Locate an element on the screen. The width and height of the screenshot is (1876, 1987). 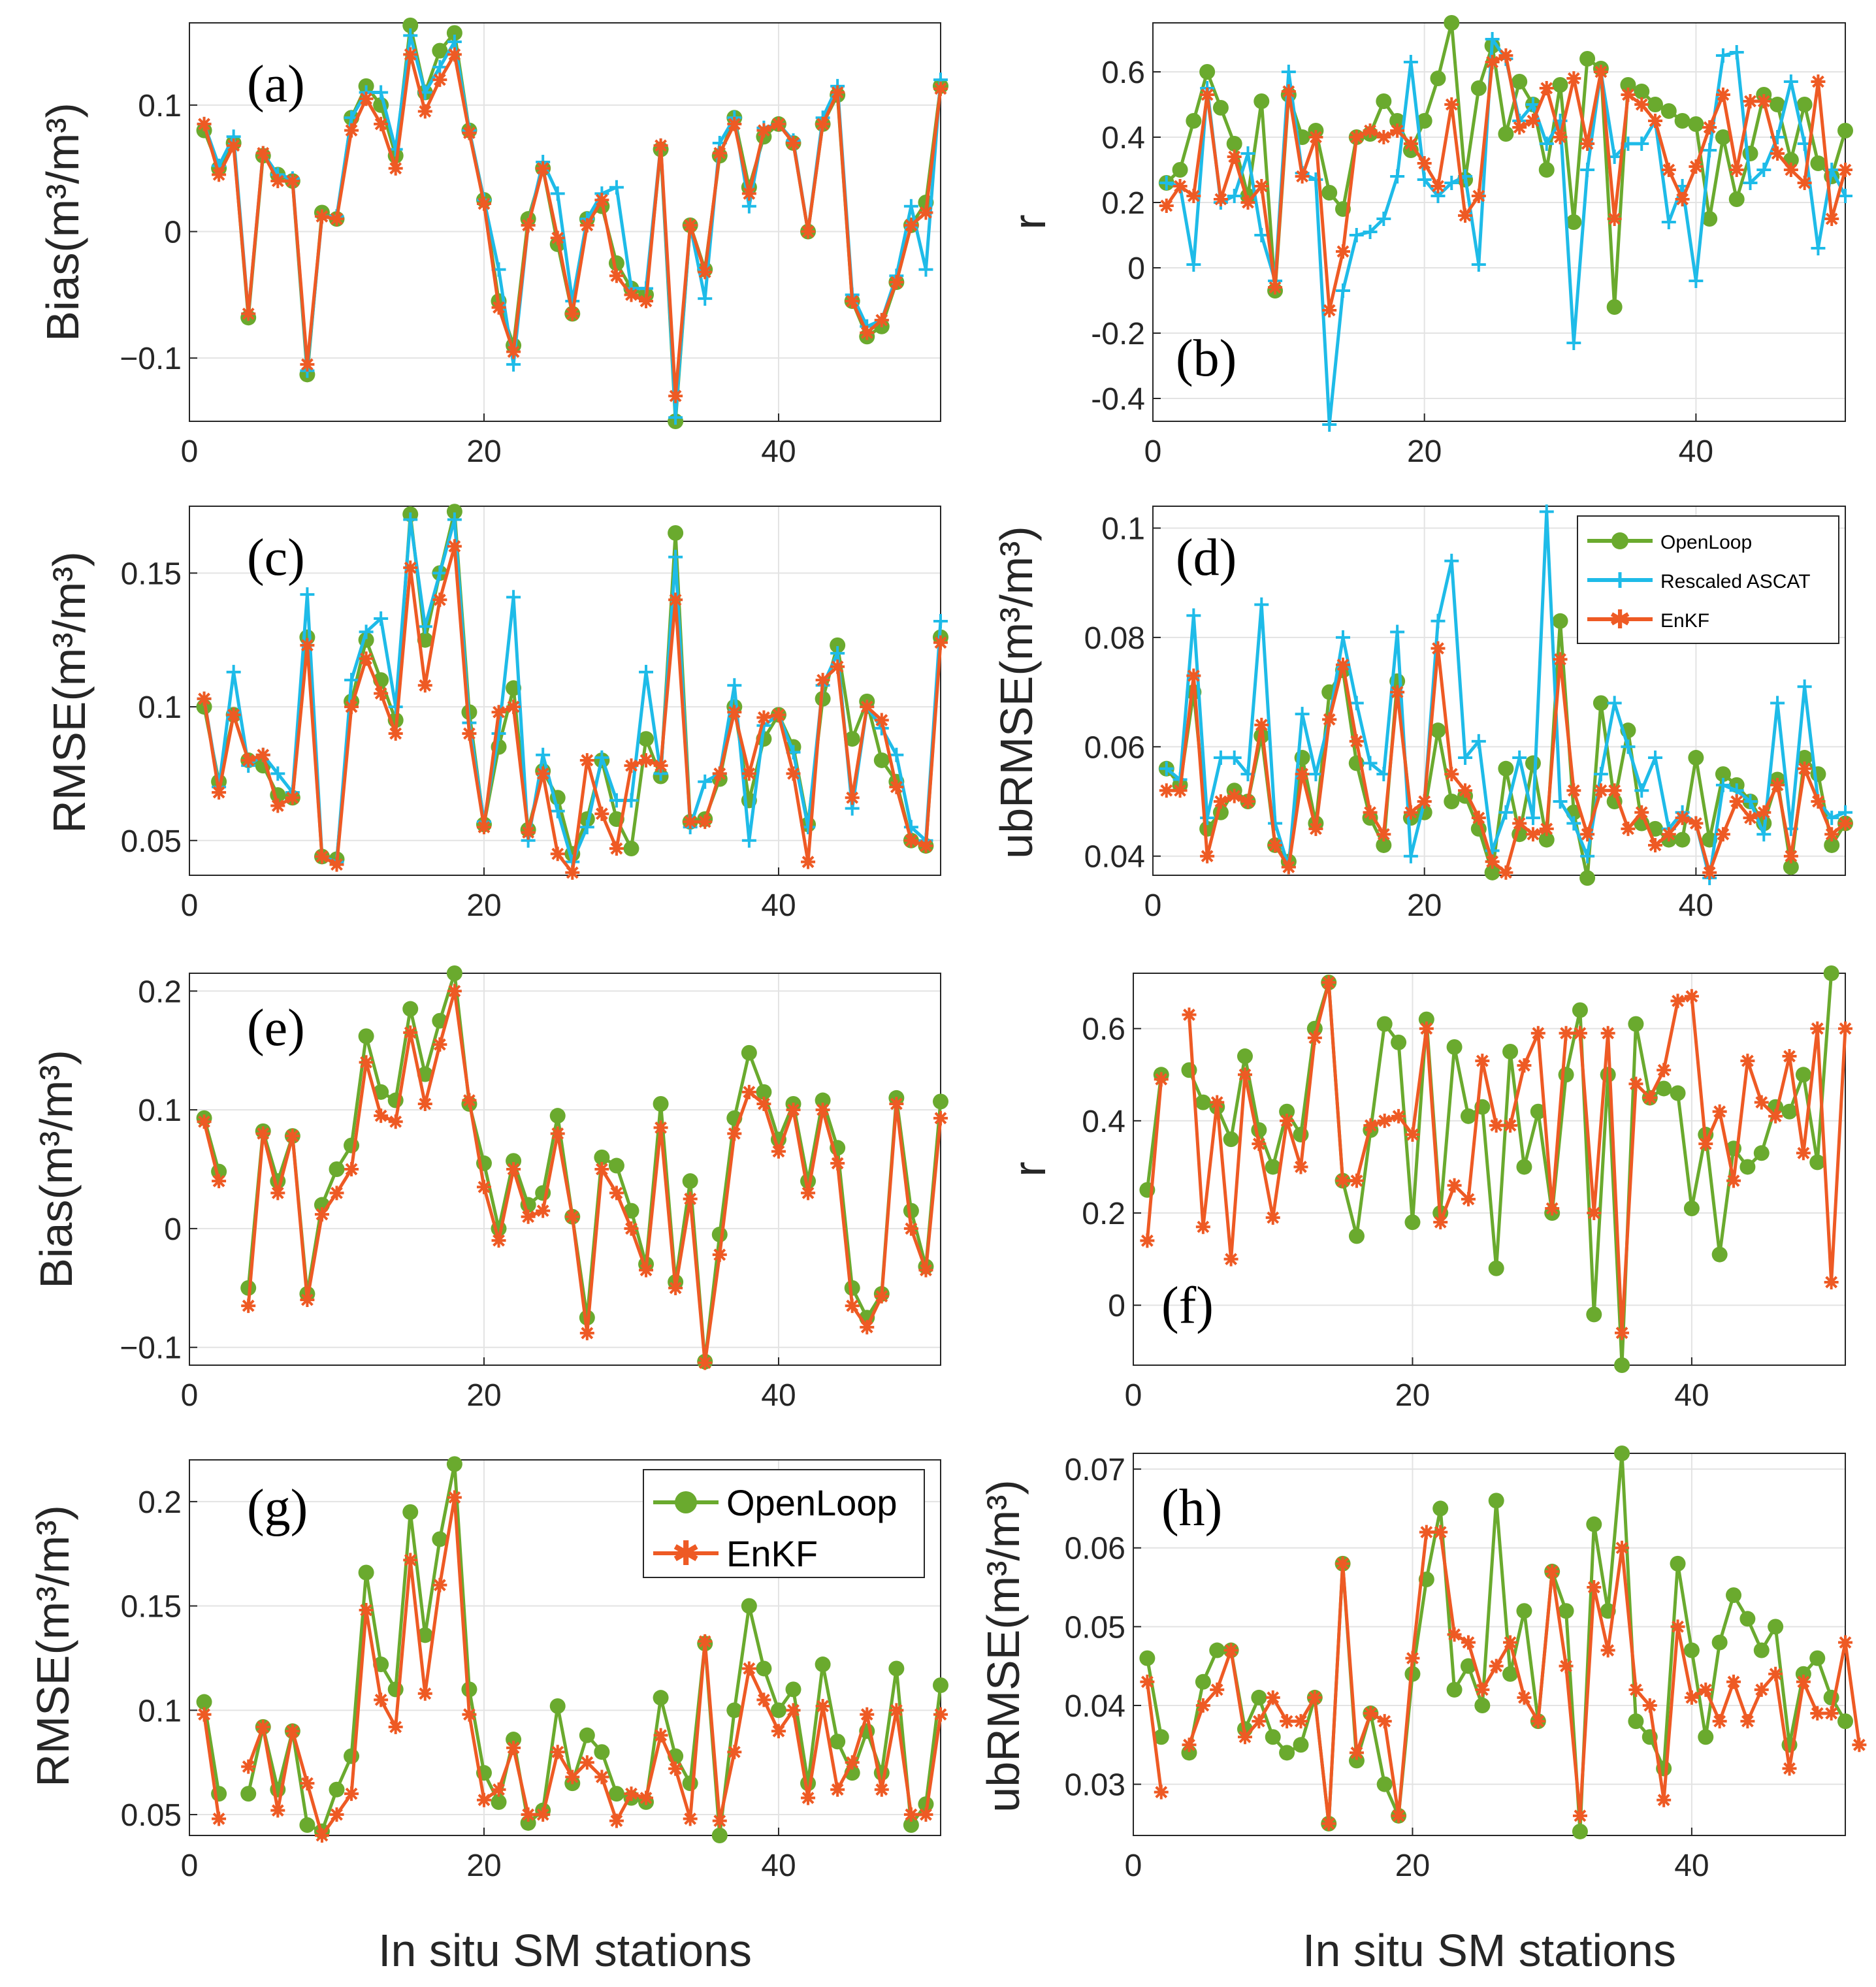
y-tick-label: 0.03 is located at coordinates (1095, 1785).